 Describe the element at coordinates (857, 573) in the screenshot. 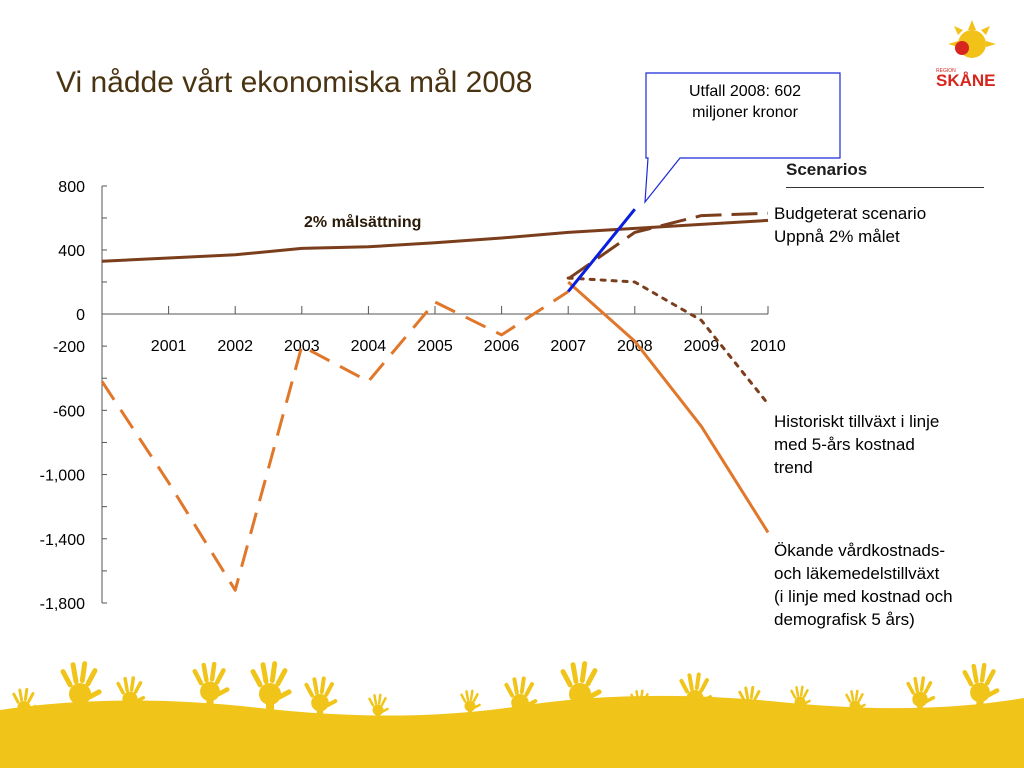

I see `legend-increasing-line-2: och läkemedelstillväxt` at that location.